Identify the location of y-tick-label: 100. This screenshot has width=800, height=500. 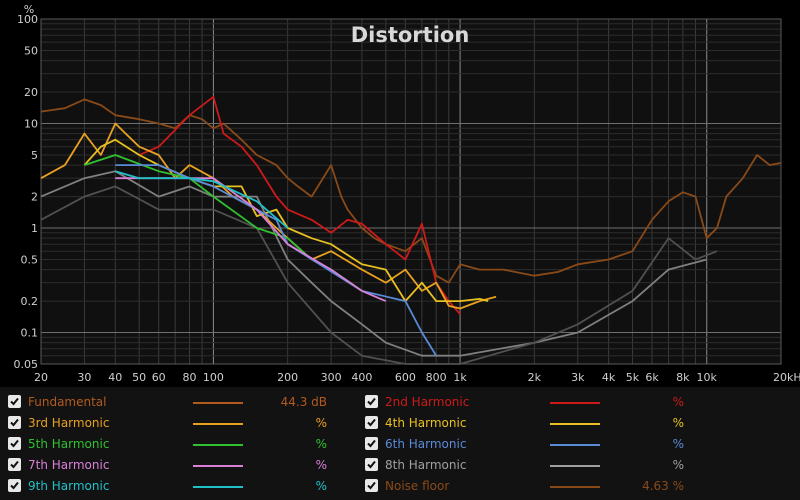
(27, 19).